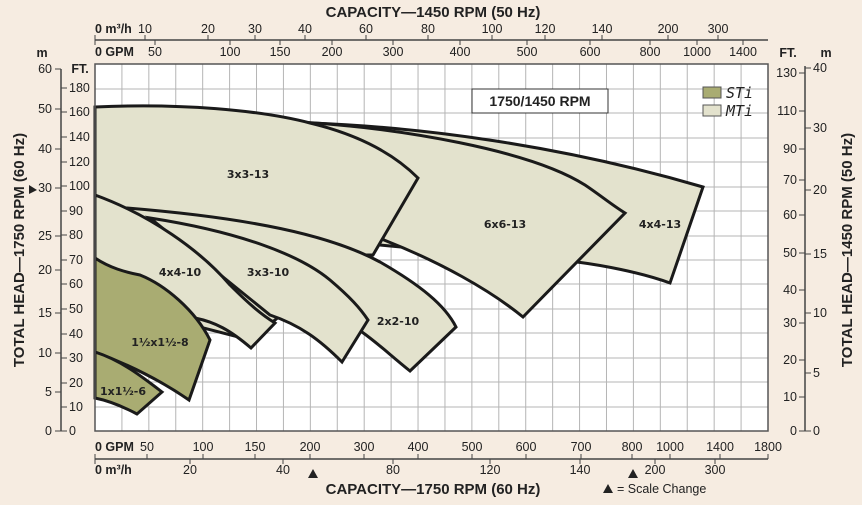  What do you see at coordinates (366, 29) in the screenshot?
I see `top-m3h-tick-label: 60` at bounding box center [366, 29].